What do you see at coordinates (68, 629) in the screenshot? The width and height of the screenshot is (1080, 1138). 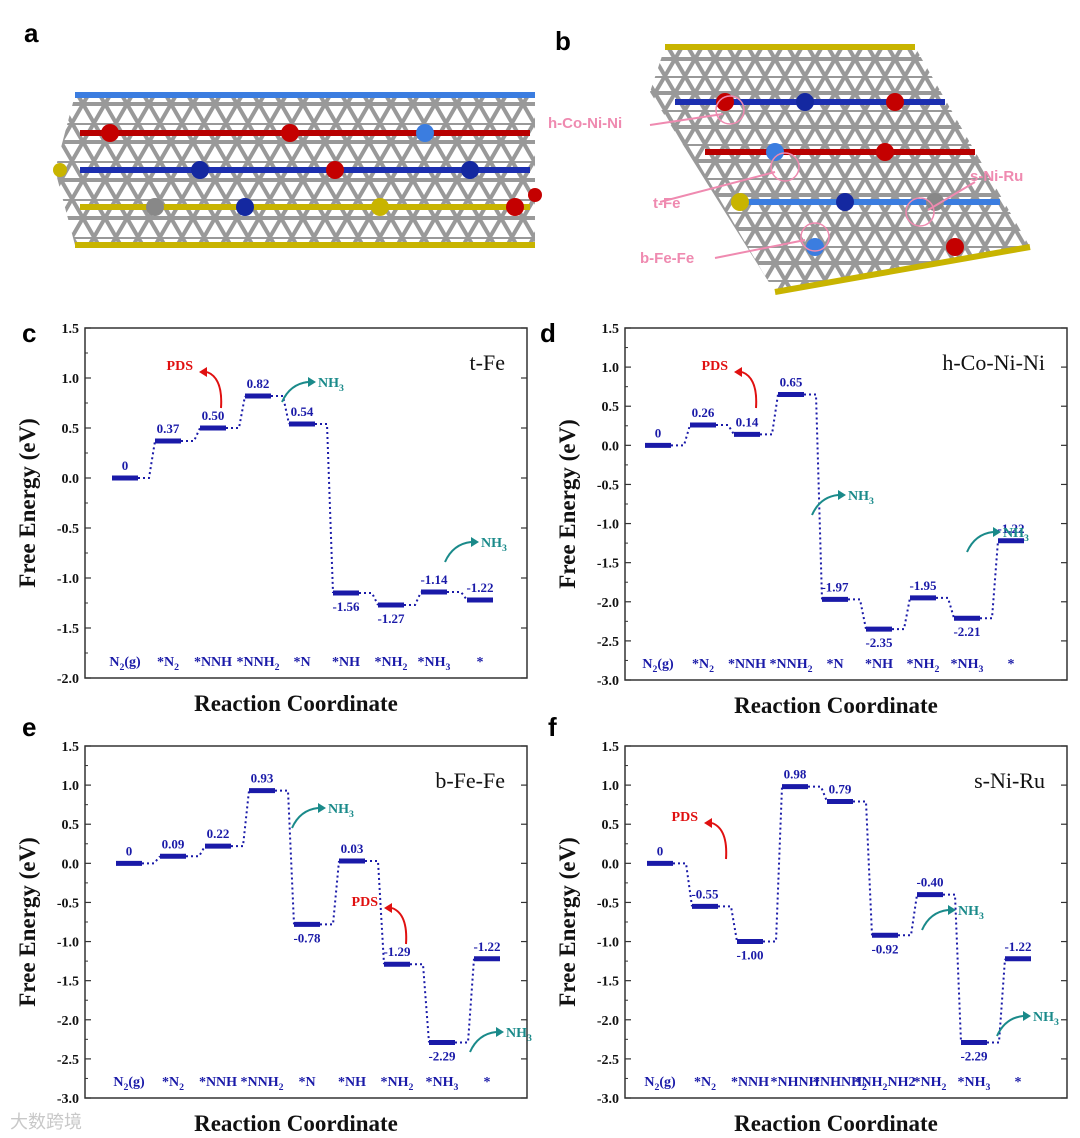 I see `y-tick-label: -1.5` at bounding box center [68, 629].